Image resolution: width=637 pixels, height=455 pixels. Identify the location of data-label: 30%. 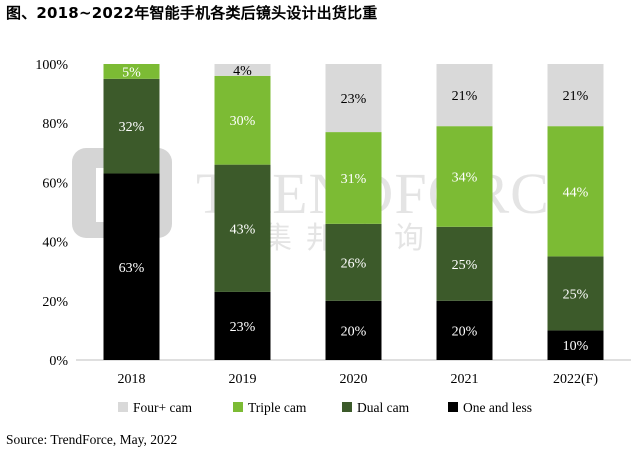
(243, 121).